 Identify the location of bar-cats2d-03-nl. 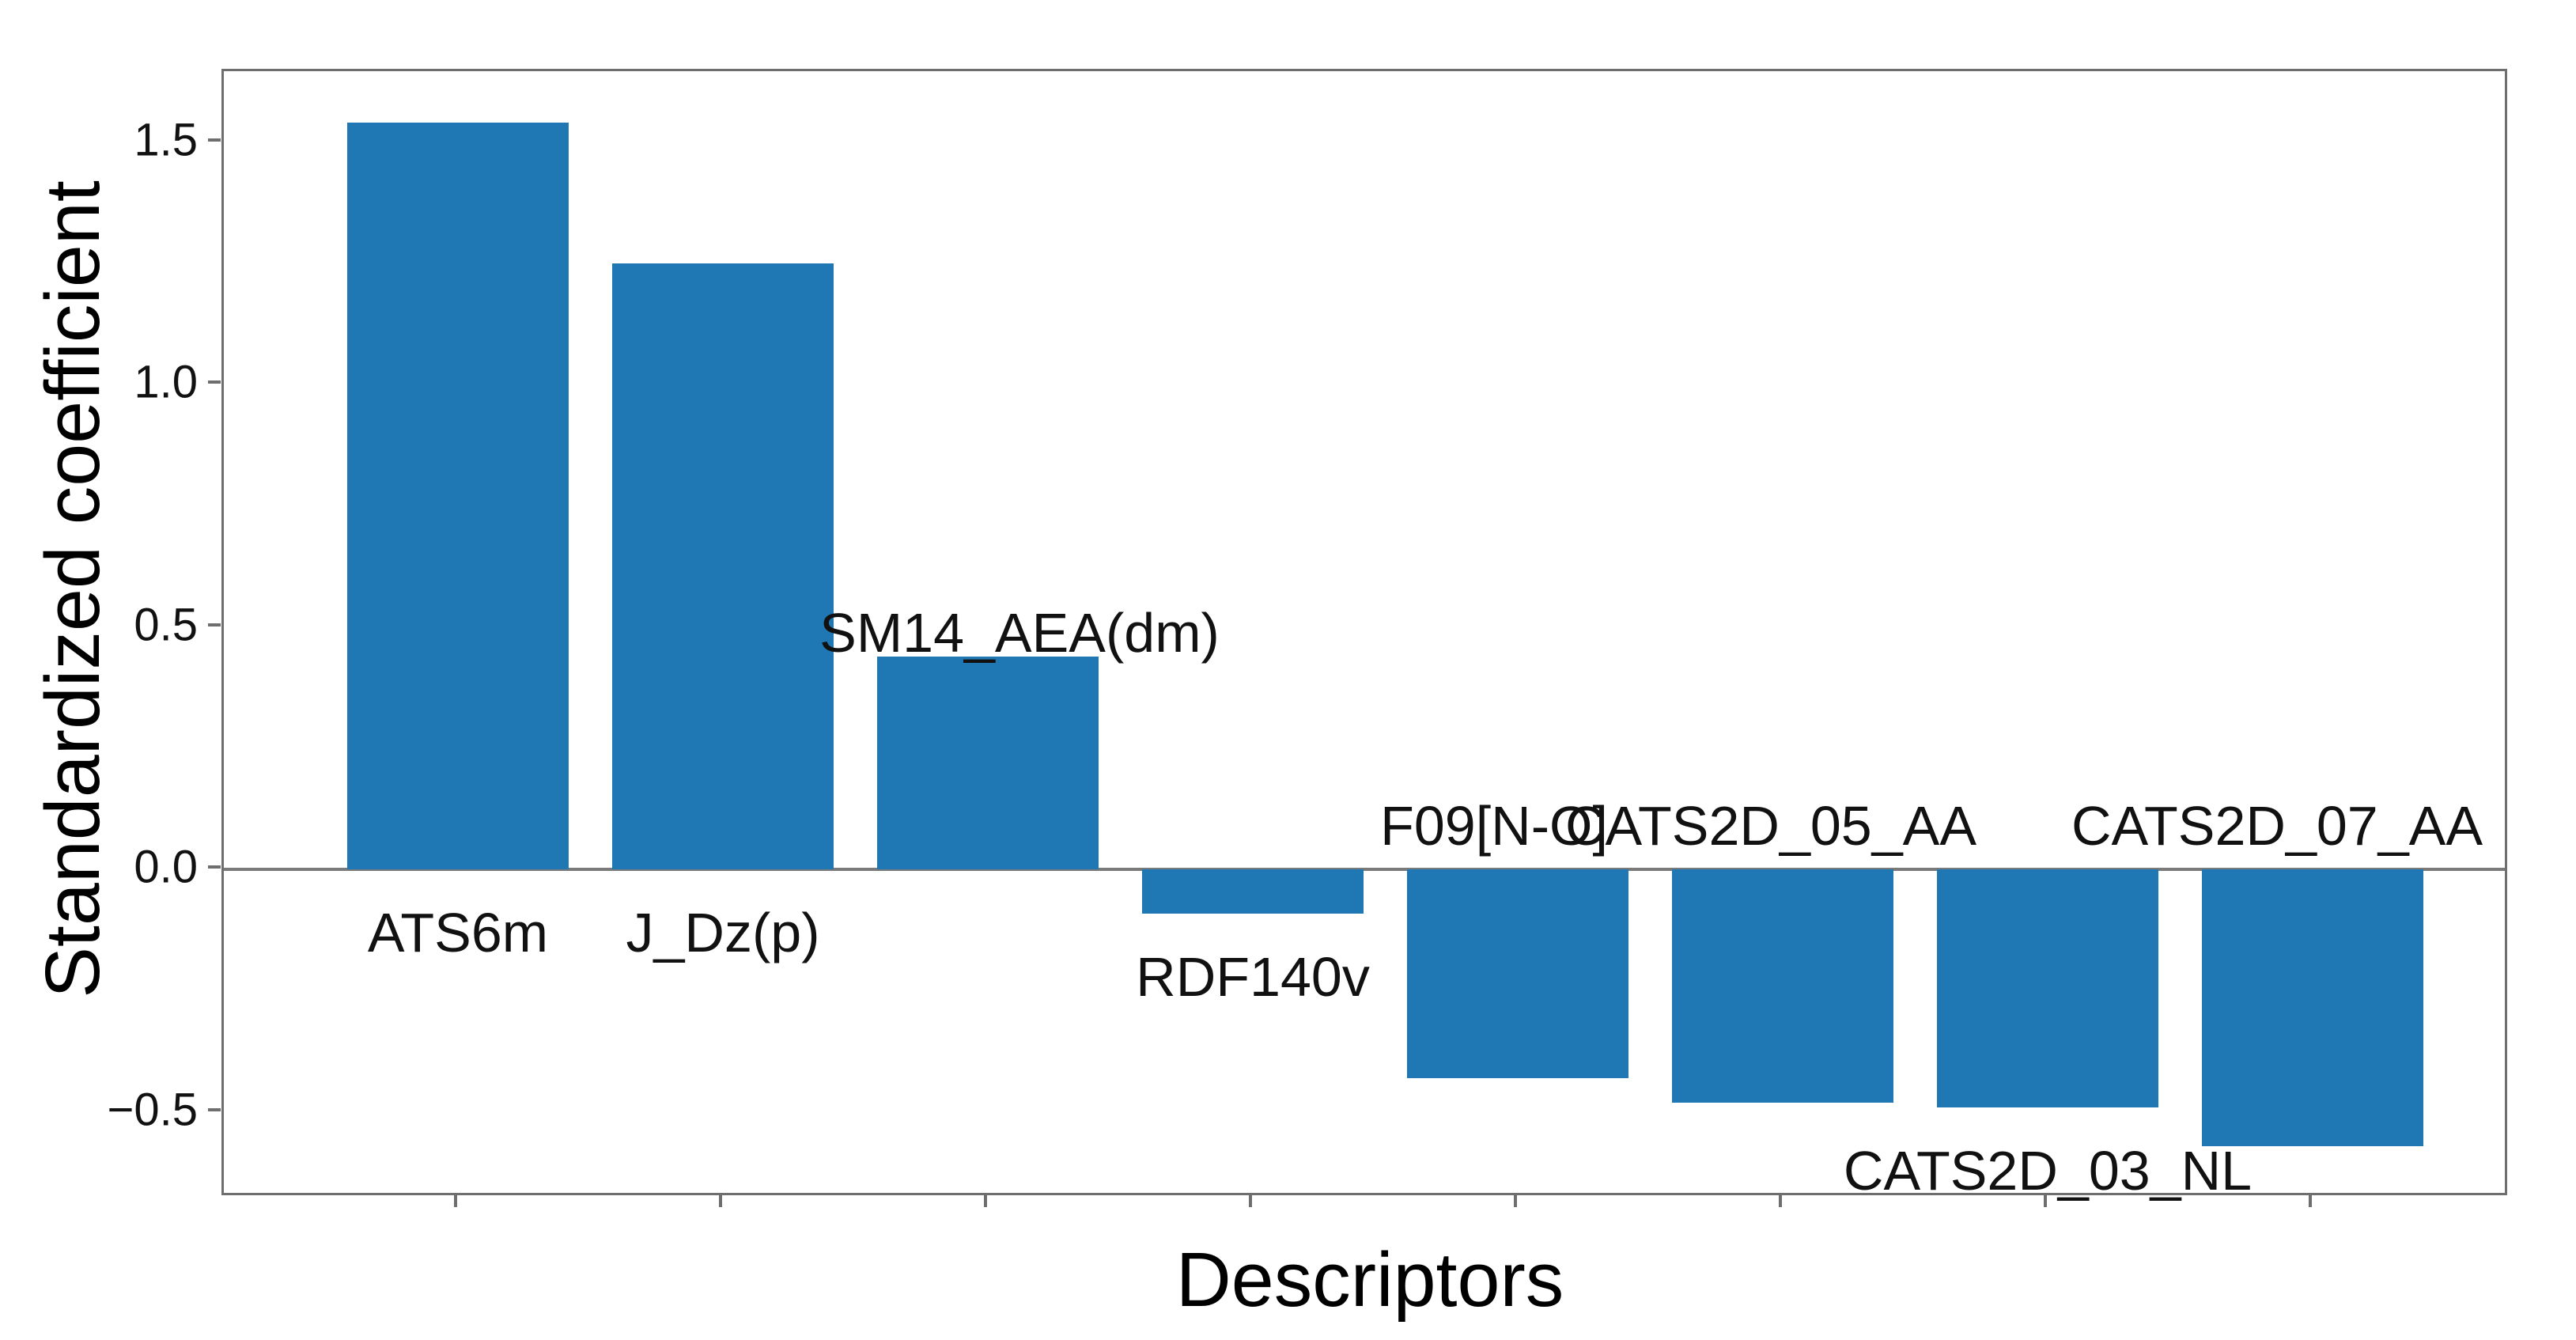
(2048, 988).